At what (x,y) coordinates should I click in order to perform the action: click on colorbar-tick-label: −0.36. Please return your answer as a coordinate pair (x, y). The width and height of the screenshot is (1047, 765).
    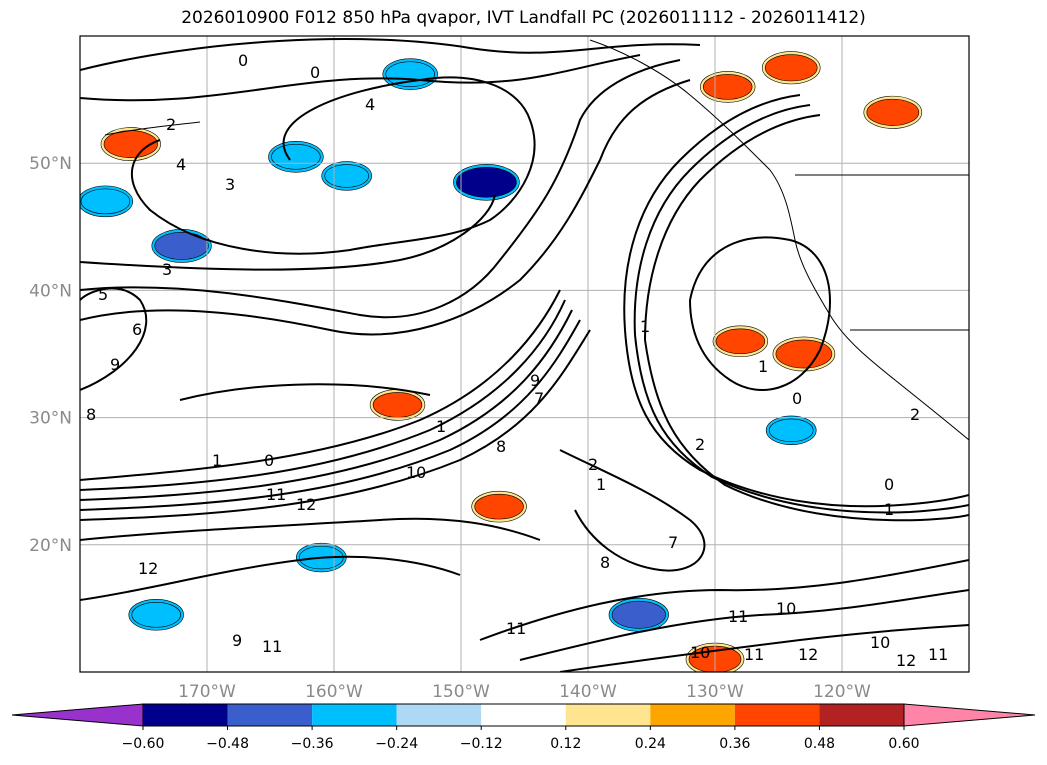
    Looking at the image, I should click on (312, 744).